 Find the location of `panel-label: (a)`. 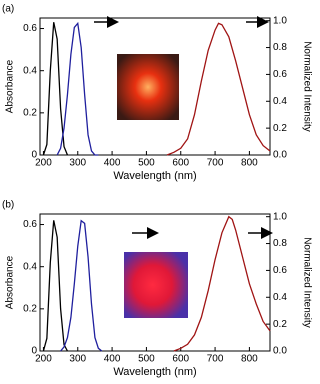

panel-label: (a) is located at coordinates (8, 9).